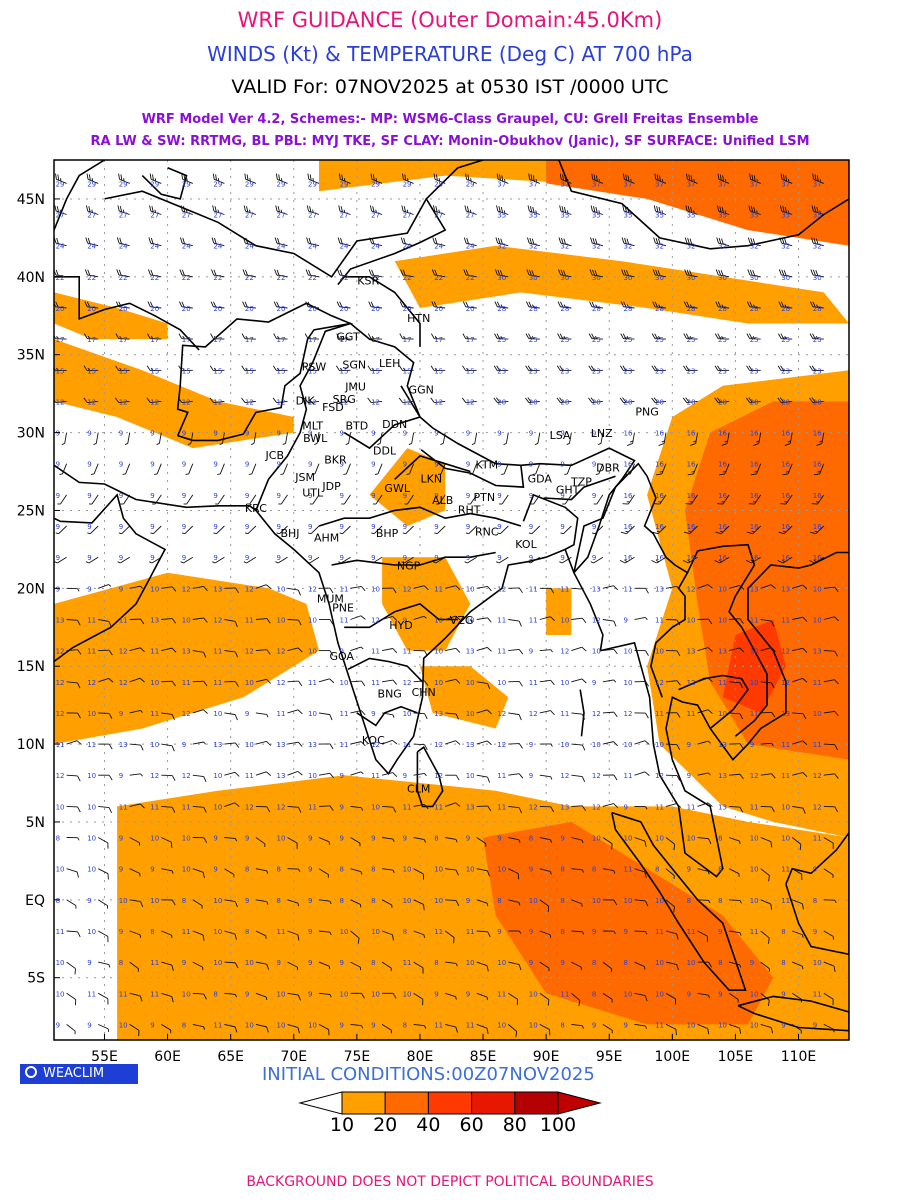 Image resolution: width=900 pixels, height=1200 pixels. What do you see at coordinates (373, 963) in the screenshot?
I see `barb-speed-label: 8` at bounding box center [373, 963].